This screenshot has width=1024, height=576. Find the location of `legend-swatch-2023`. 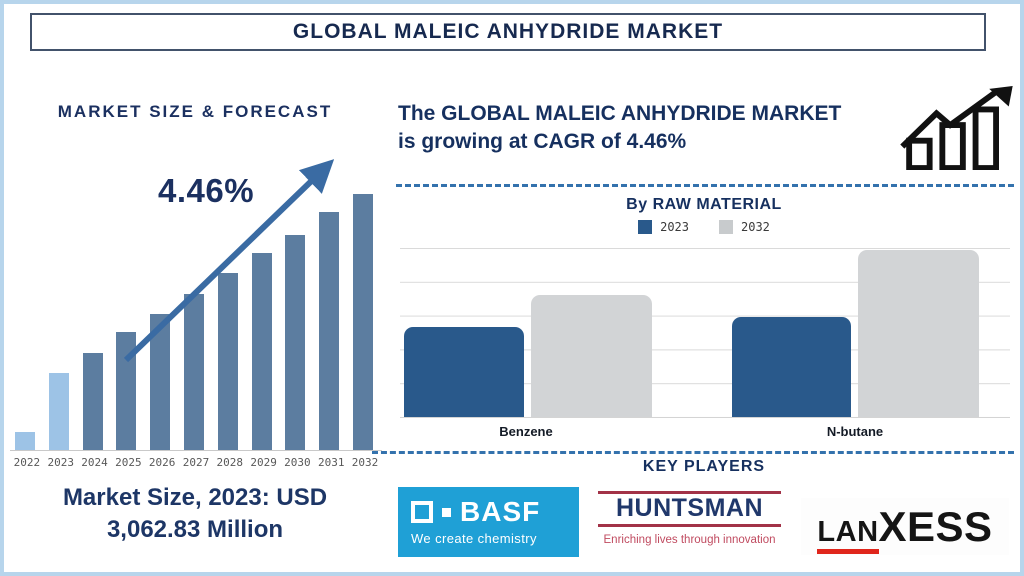

legend-swatch-2023 is located at coordinates (645, 227).